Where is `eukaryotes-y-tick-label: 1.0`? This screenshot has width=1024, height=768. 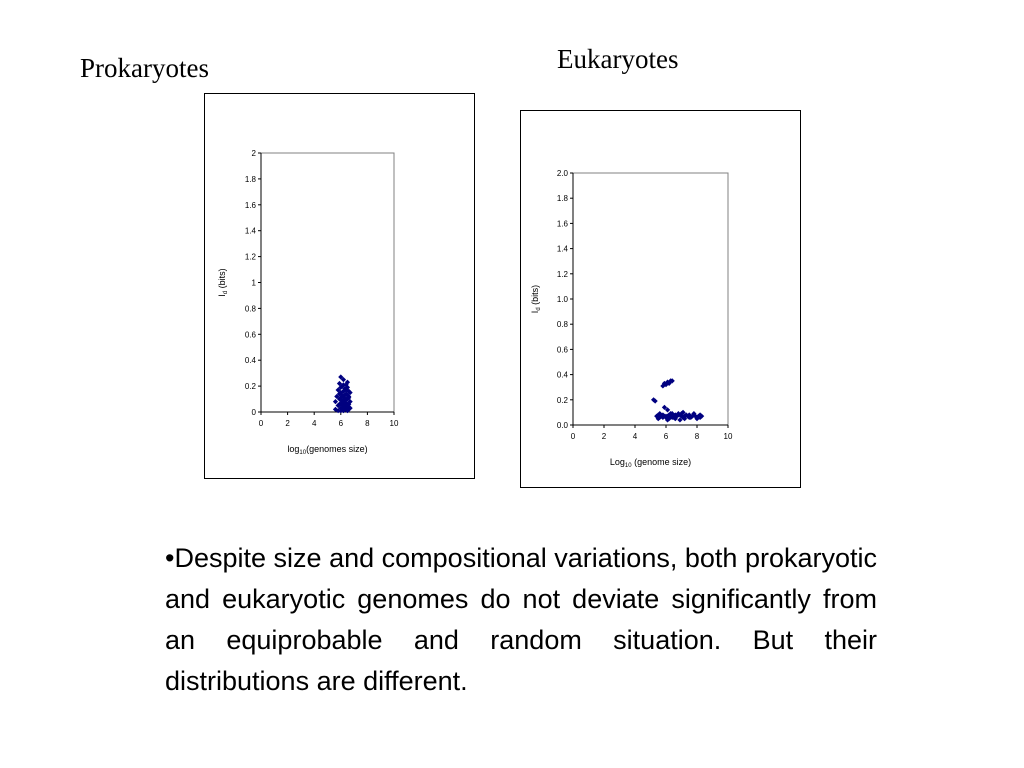 eukaryotes-y-tick-label: 1.0 is located at coordinates (563, 299).